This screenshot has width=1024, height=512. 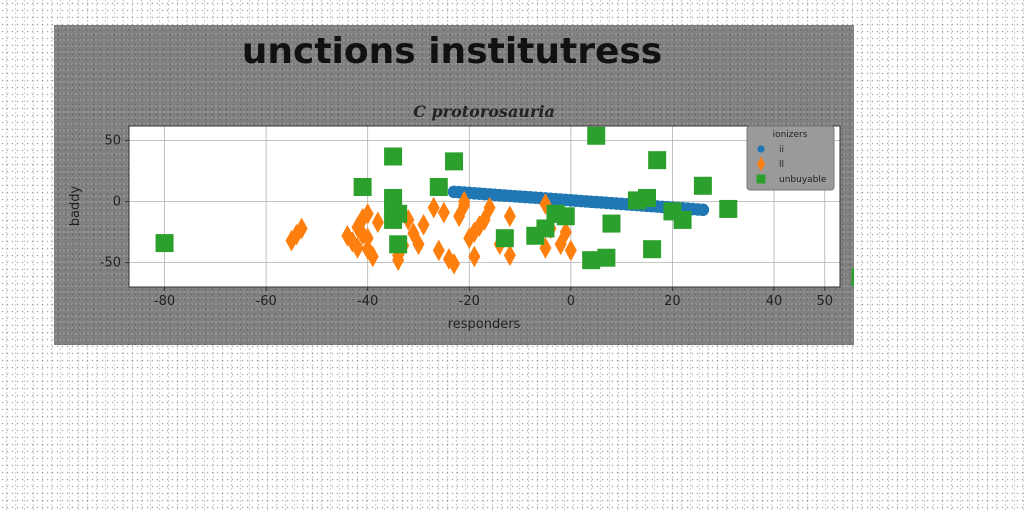 I want to click on legend-box, so click(x=790, y=158).